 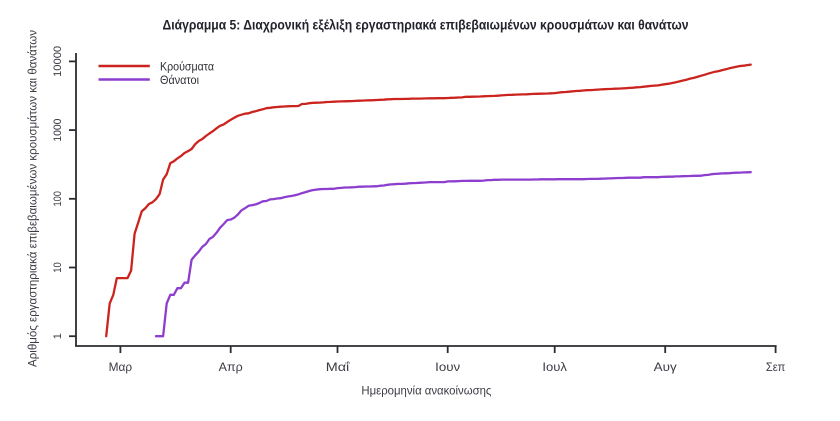 I want to click on svg-text: 10000, so click(x=58, y=61).